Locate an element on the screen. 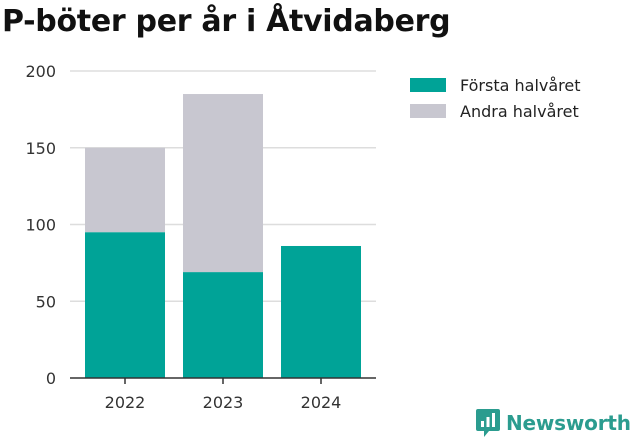 This screenshot has width=631, height=439. y-tick-label-200: 200 is located at coordinates (40, 71).